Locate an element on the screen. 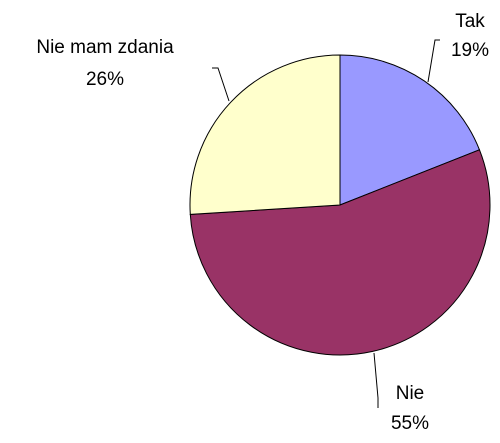 The image size is (500, 443). slice-label: Nie is located at coordinates (410, 393).